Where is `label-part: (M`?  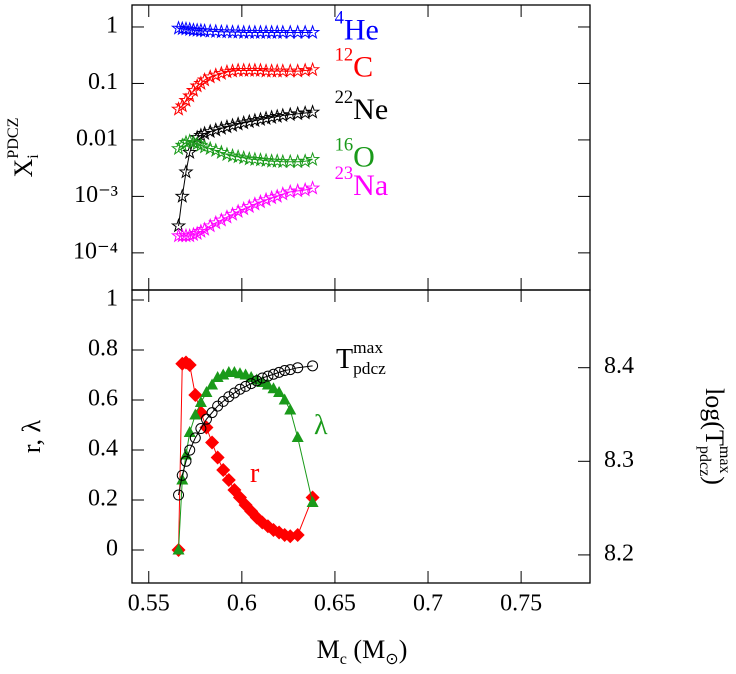
label-part: (M is located at coordinates (366, 649).